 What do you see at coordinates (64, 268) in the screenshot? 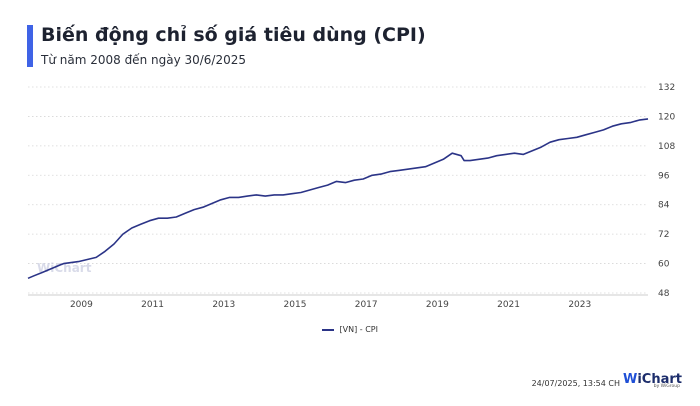
I see `wichart-watermark: WiChart` at bounding box center [64, 268].